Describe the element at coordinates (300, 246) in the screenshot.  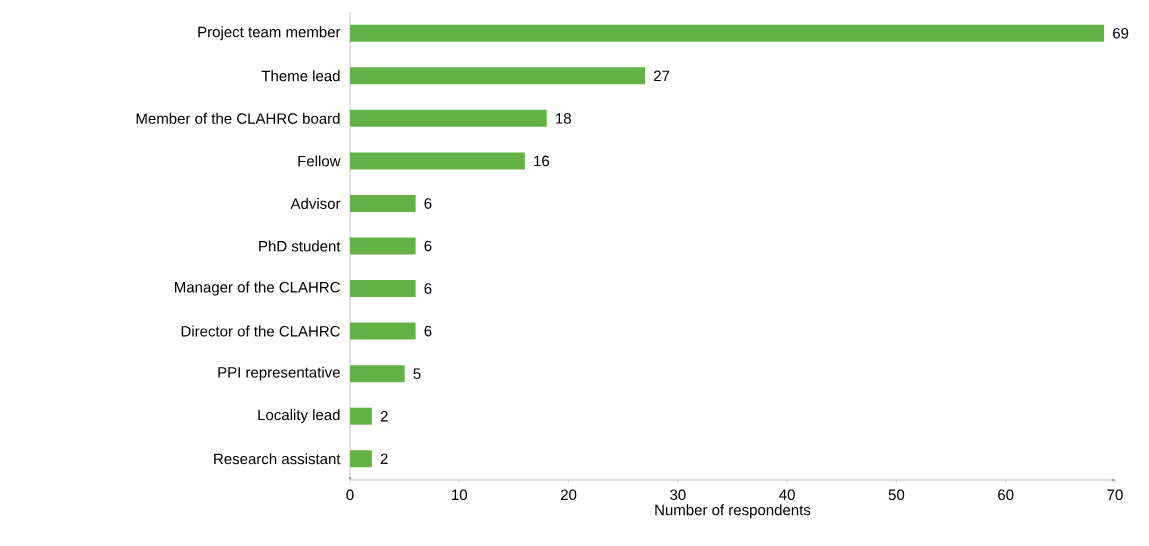
I see `y-tick-label: PhD student` at that location.